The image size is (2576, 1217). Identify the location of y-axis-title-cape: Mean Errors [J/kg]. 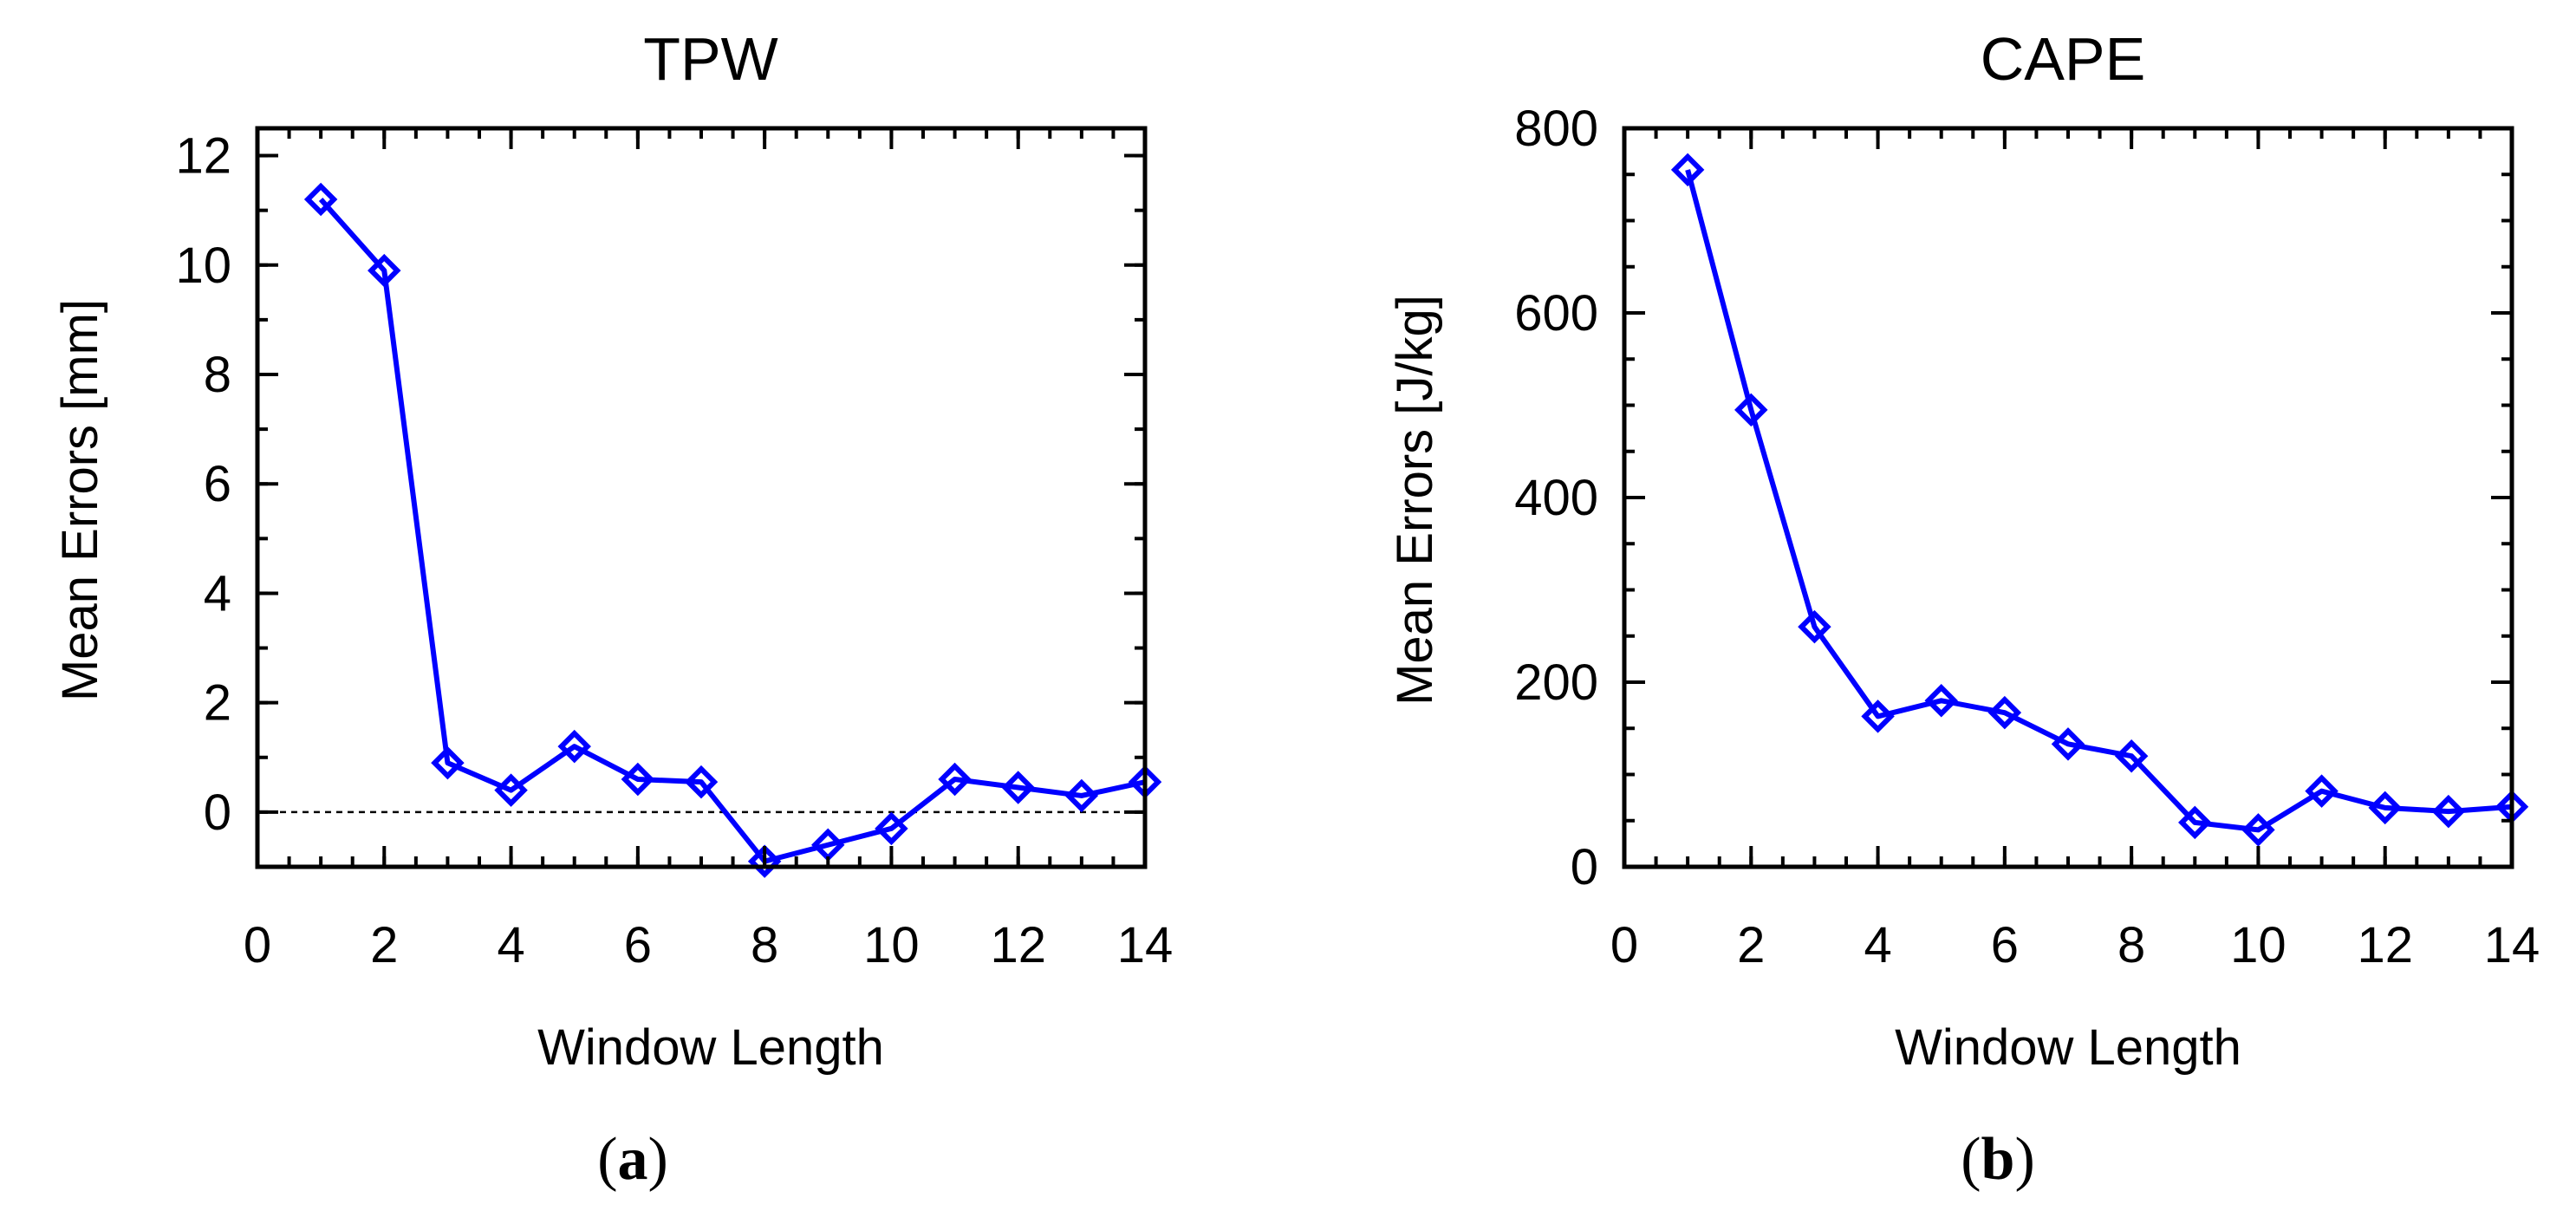
(1415, 500).